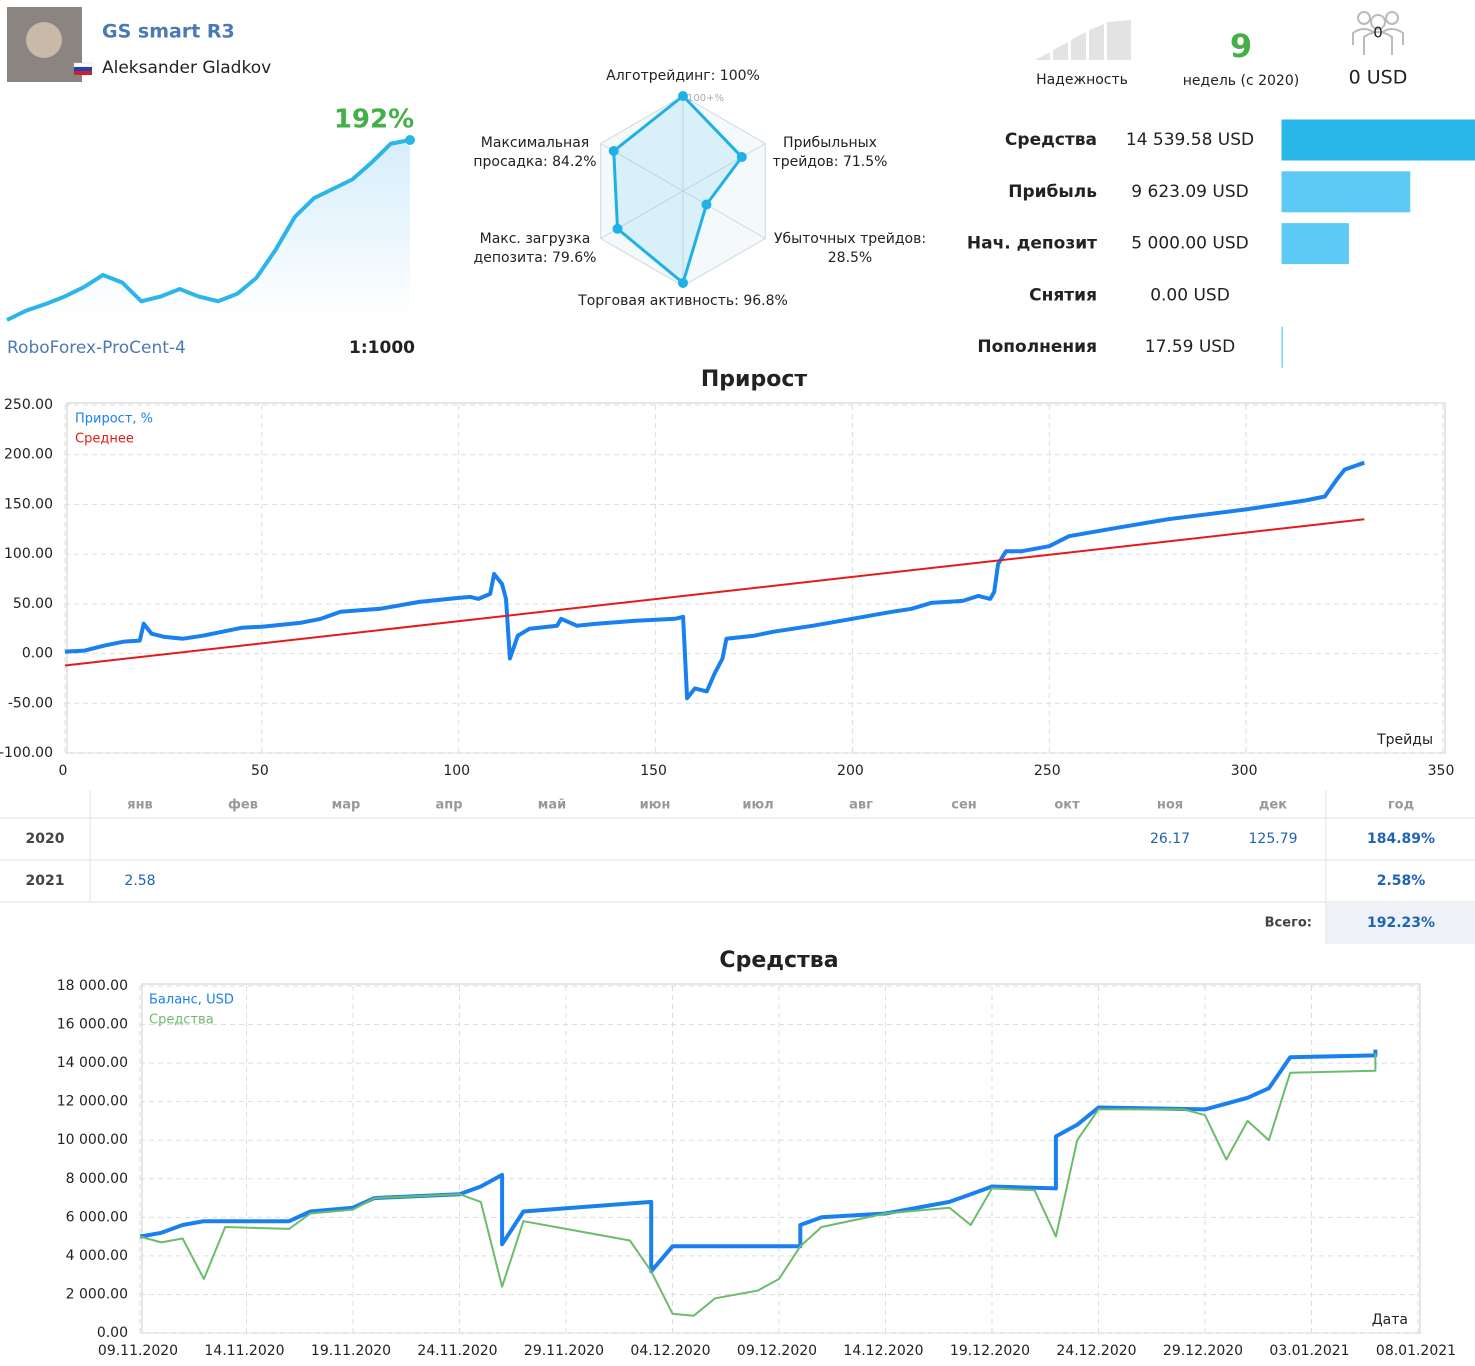 This screenshot has height=1366, width=1475. What do you see at coordinates (243, 805) in the screenshot?
I see `column-header: фев` at bounding box center [243, 805].